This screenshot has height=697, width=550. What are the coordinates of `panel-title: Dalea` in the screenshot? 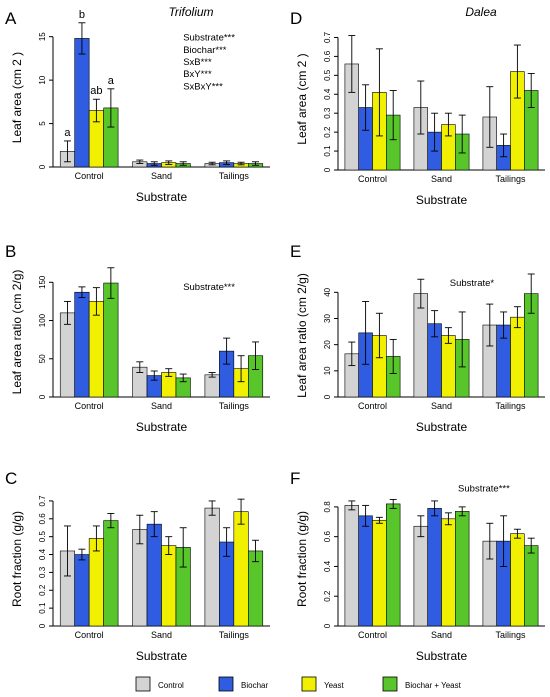 It's located at (481, 12).